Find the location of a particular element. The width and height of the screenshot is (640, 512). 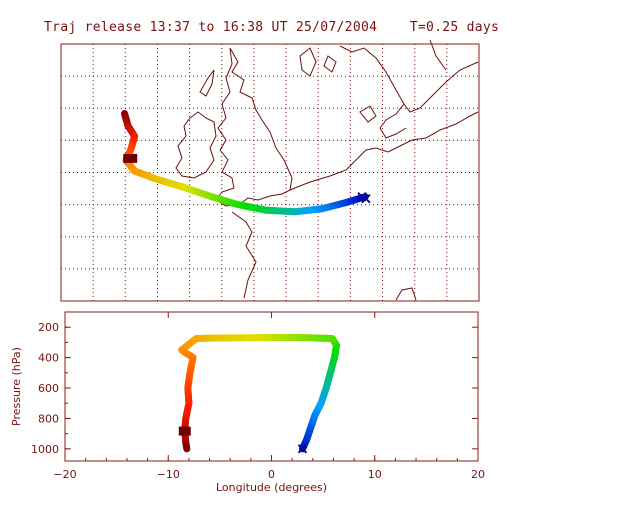

y-axis-label: Pressure (hPa) is located at coordinates (16, 386).